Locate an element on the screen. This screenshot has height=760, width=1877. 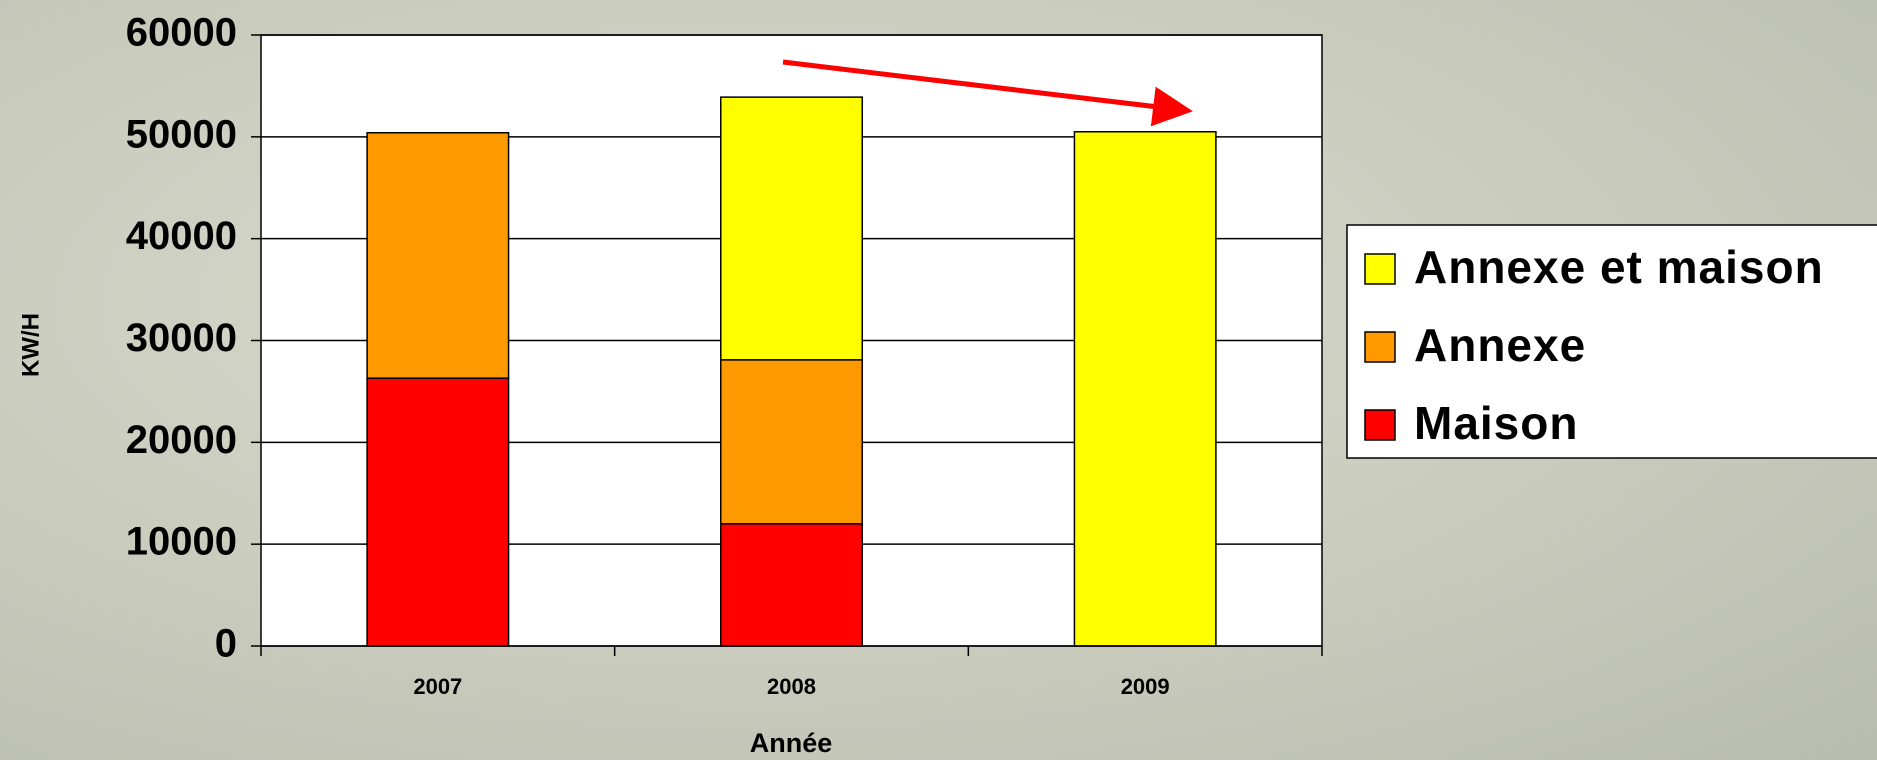
y-tick-label: 40000 is located at coordinates (181, 236).